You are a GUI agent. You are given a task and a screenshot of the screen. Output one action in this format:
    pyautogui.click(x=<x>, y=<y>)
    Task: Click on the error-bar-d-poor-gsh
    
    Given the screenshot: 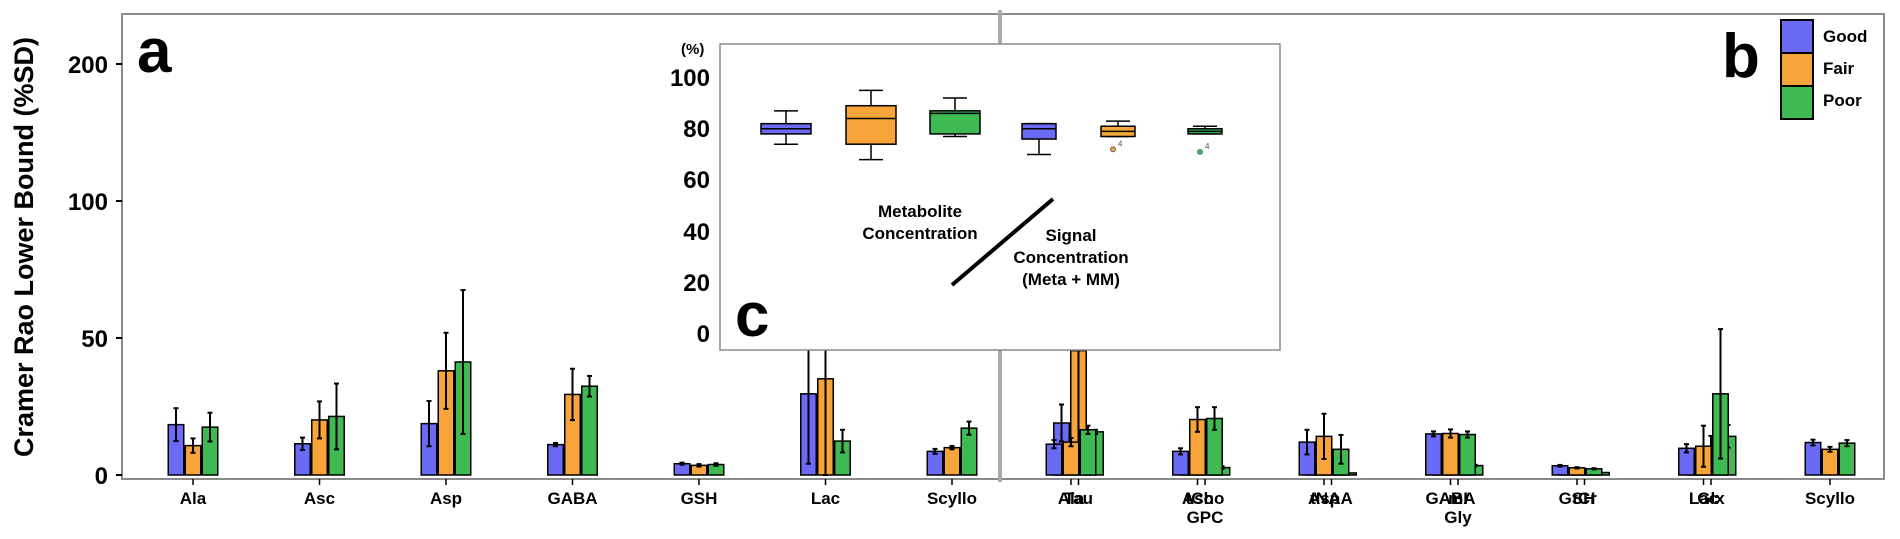 What is the action you would take?
    pyautogui.click(x=1594, y=469)
    